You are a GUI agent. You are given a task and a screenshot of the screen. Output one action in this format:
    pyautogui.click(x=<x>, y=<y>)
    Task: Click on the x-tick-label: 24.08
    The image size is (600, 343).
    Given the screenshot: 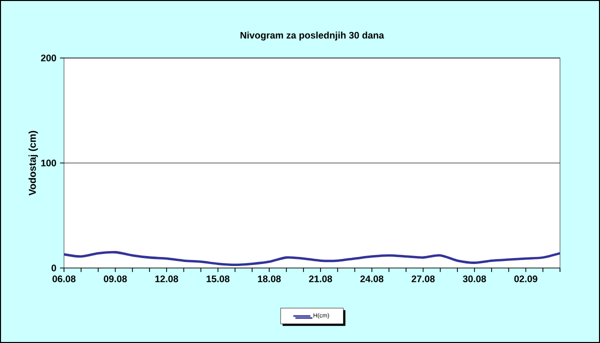 What is the action you would take?
    pyautogui.click(x=372, y=279)
    